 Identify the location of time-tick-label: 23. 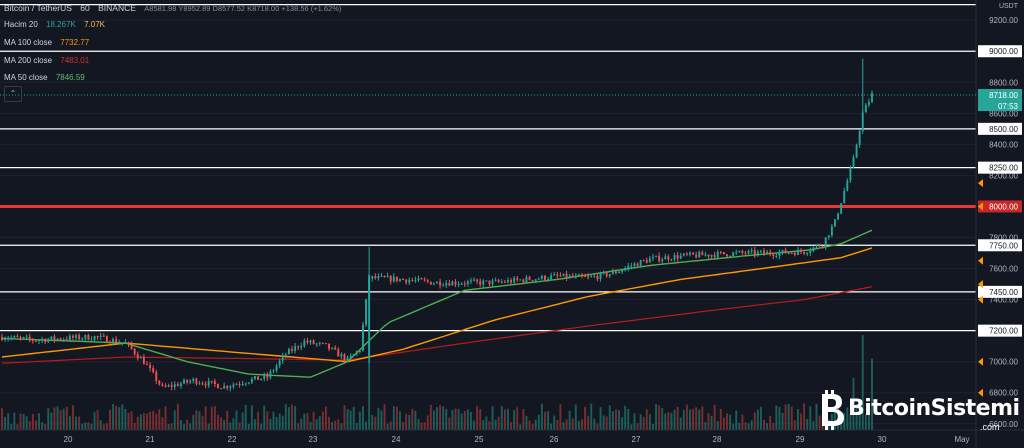
(313, 439).